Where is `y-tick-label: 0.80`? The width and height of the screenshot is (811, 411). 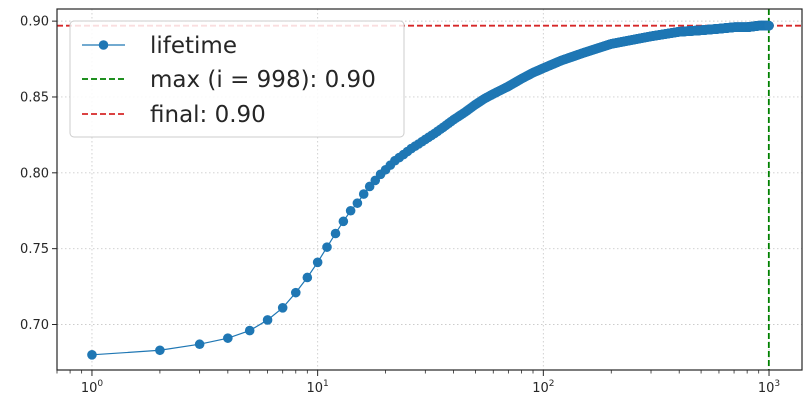
y-tick-label: 0.80 is located at coordinates (34, 173).